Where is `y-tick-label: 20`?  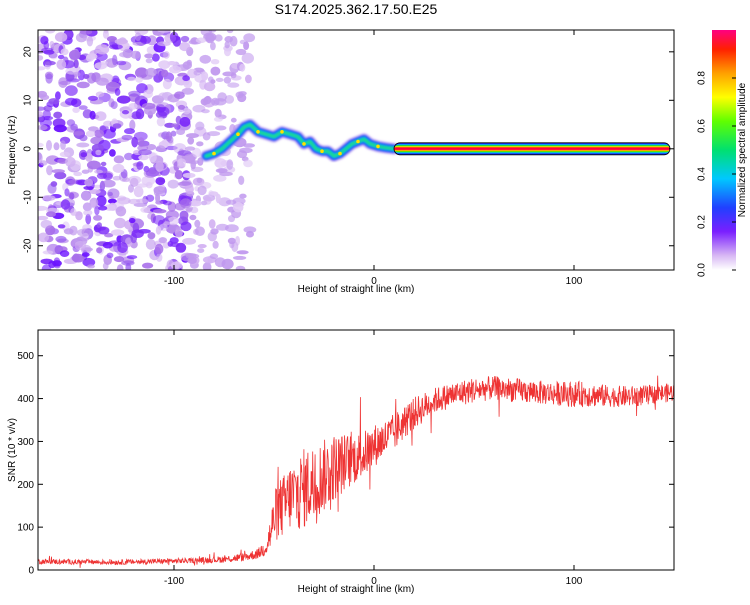 y-tick-label: 20 is located at coordinates (28, 52).